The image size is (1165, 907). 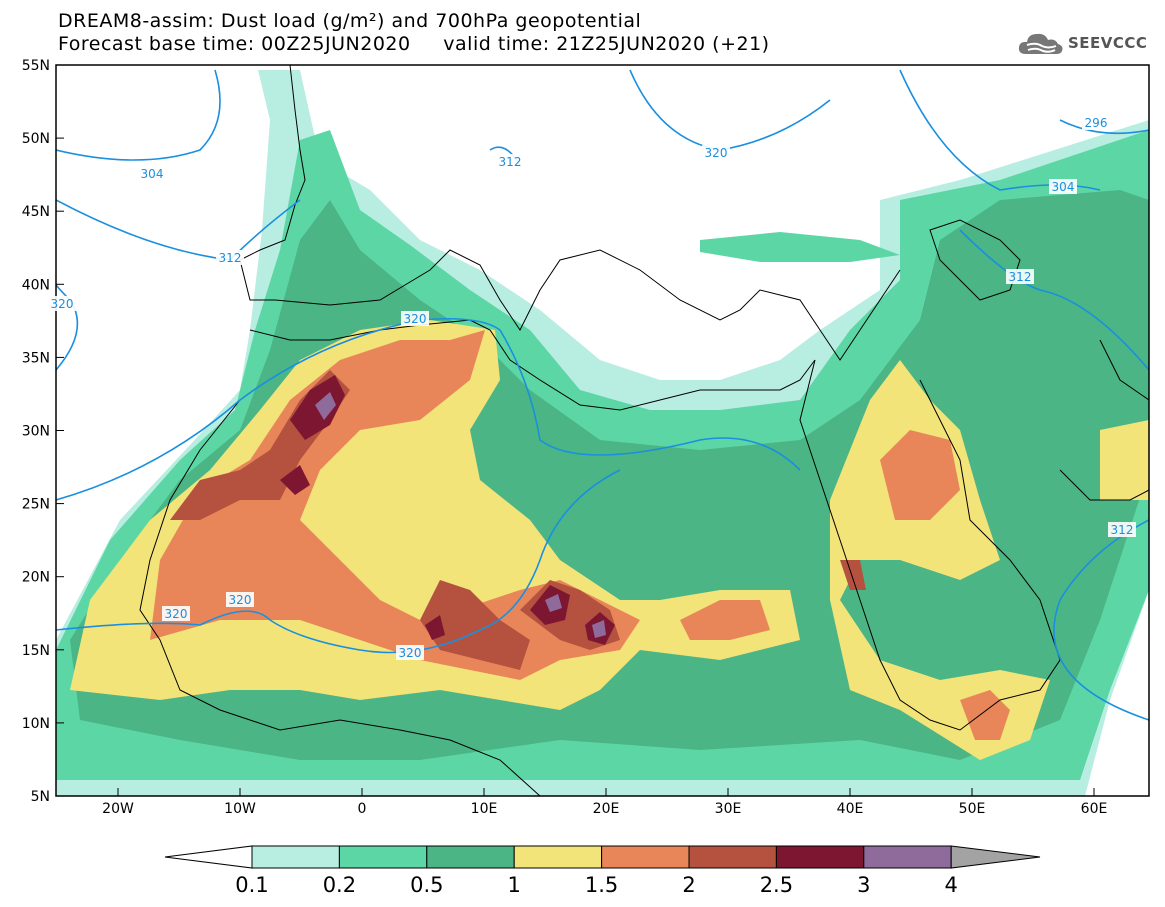 I want to click on colorbar-tick-label: 4, so click(x=951, y=885).